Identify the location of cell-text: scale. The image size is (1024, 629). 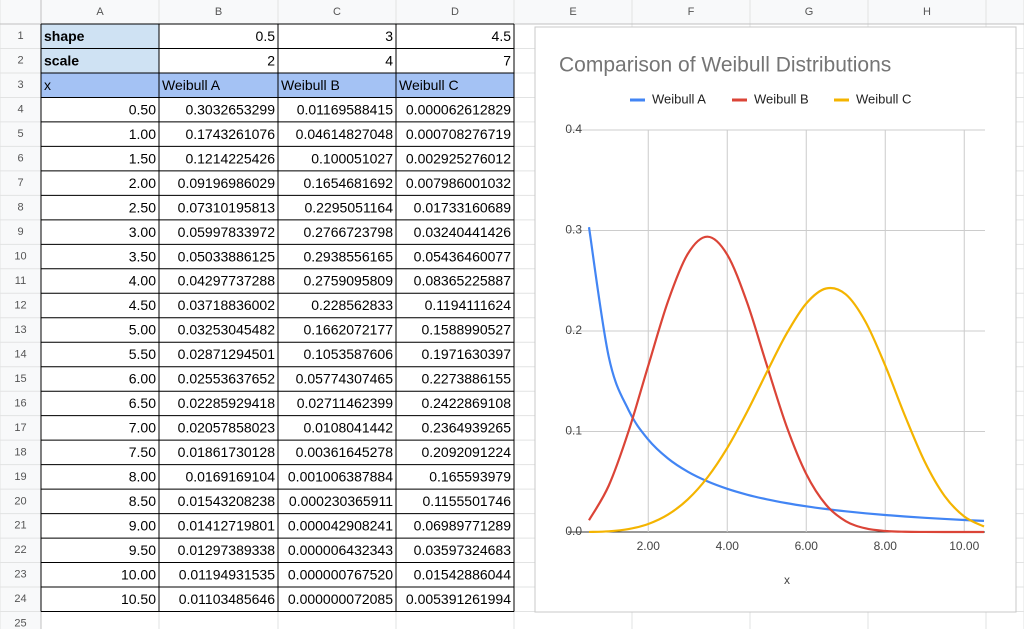
(61, 60).